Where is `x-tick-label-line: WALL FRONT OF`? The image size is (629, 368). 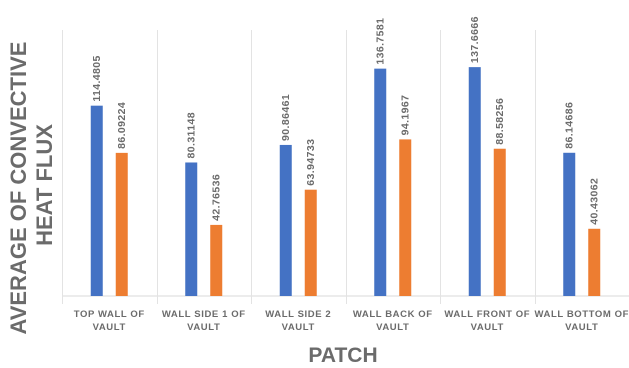
x-tick-label-line: WALL FRONT OF is located at coordinates (487, 314).